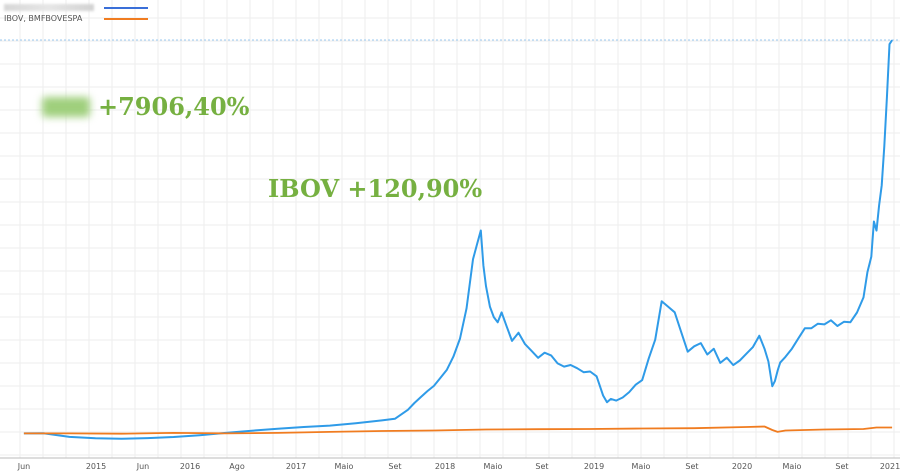  What do you see at coordinates (445, 466) in the screenshot?
I see `x-tick-label: 2018` at bounding box center [445, 466].